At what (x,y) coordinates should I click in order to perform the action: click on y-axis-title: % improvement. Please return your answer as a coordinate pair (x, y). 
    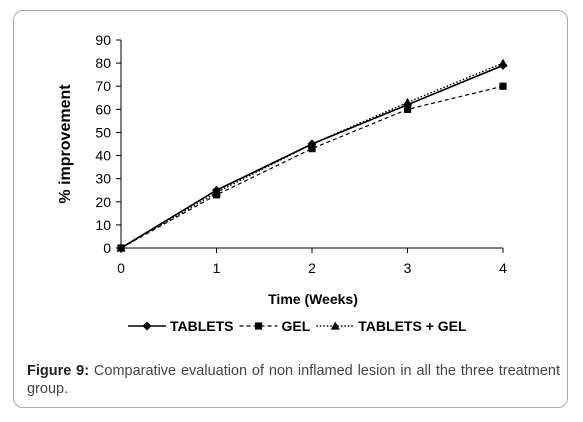
    Looking at the image, I should click on (65, 144).